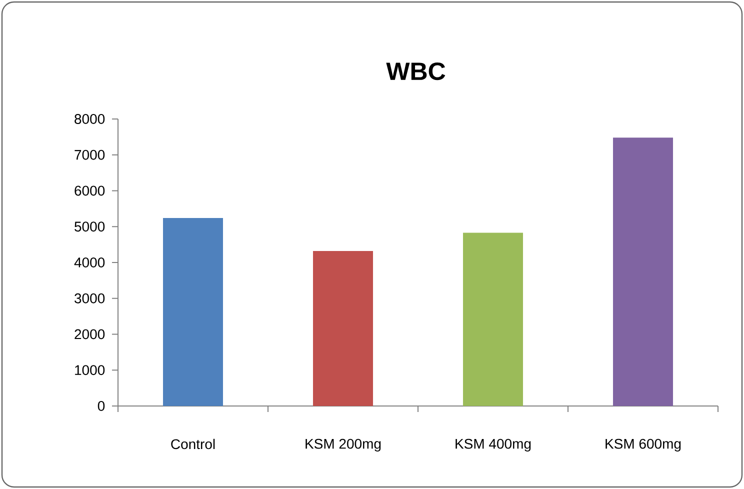 This screenshot has height=489, width=744. What do you see at coordinates (101, 406) in the screenshot?
I see `y-tick-label: 0` at bounding box center [101, 406].